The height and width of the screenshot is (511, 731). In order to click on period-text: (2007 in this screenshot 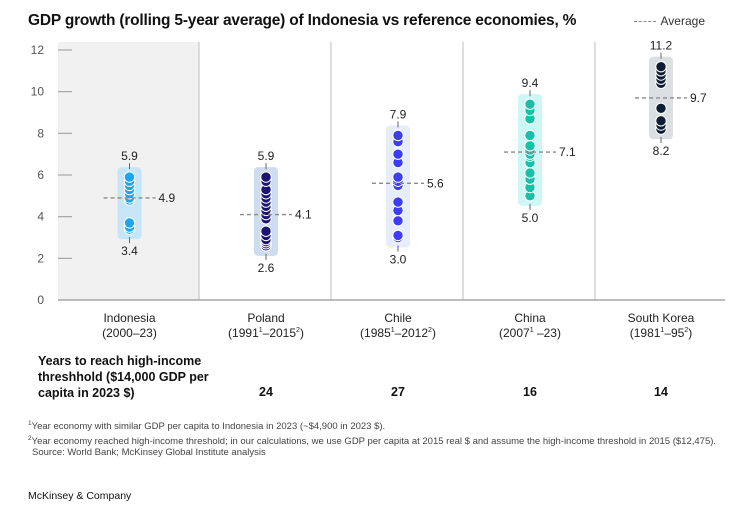, I will do `click(514, 333)`.